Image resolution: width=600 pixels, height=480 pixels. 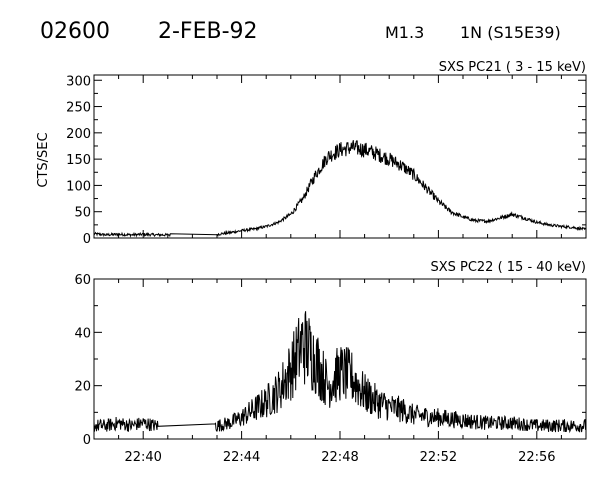 I want to click on x-tick-label: 22:44, so click(x=241, y=457).